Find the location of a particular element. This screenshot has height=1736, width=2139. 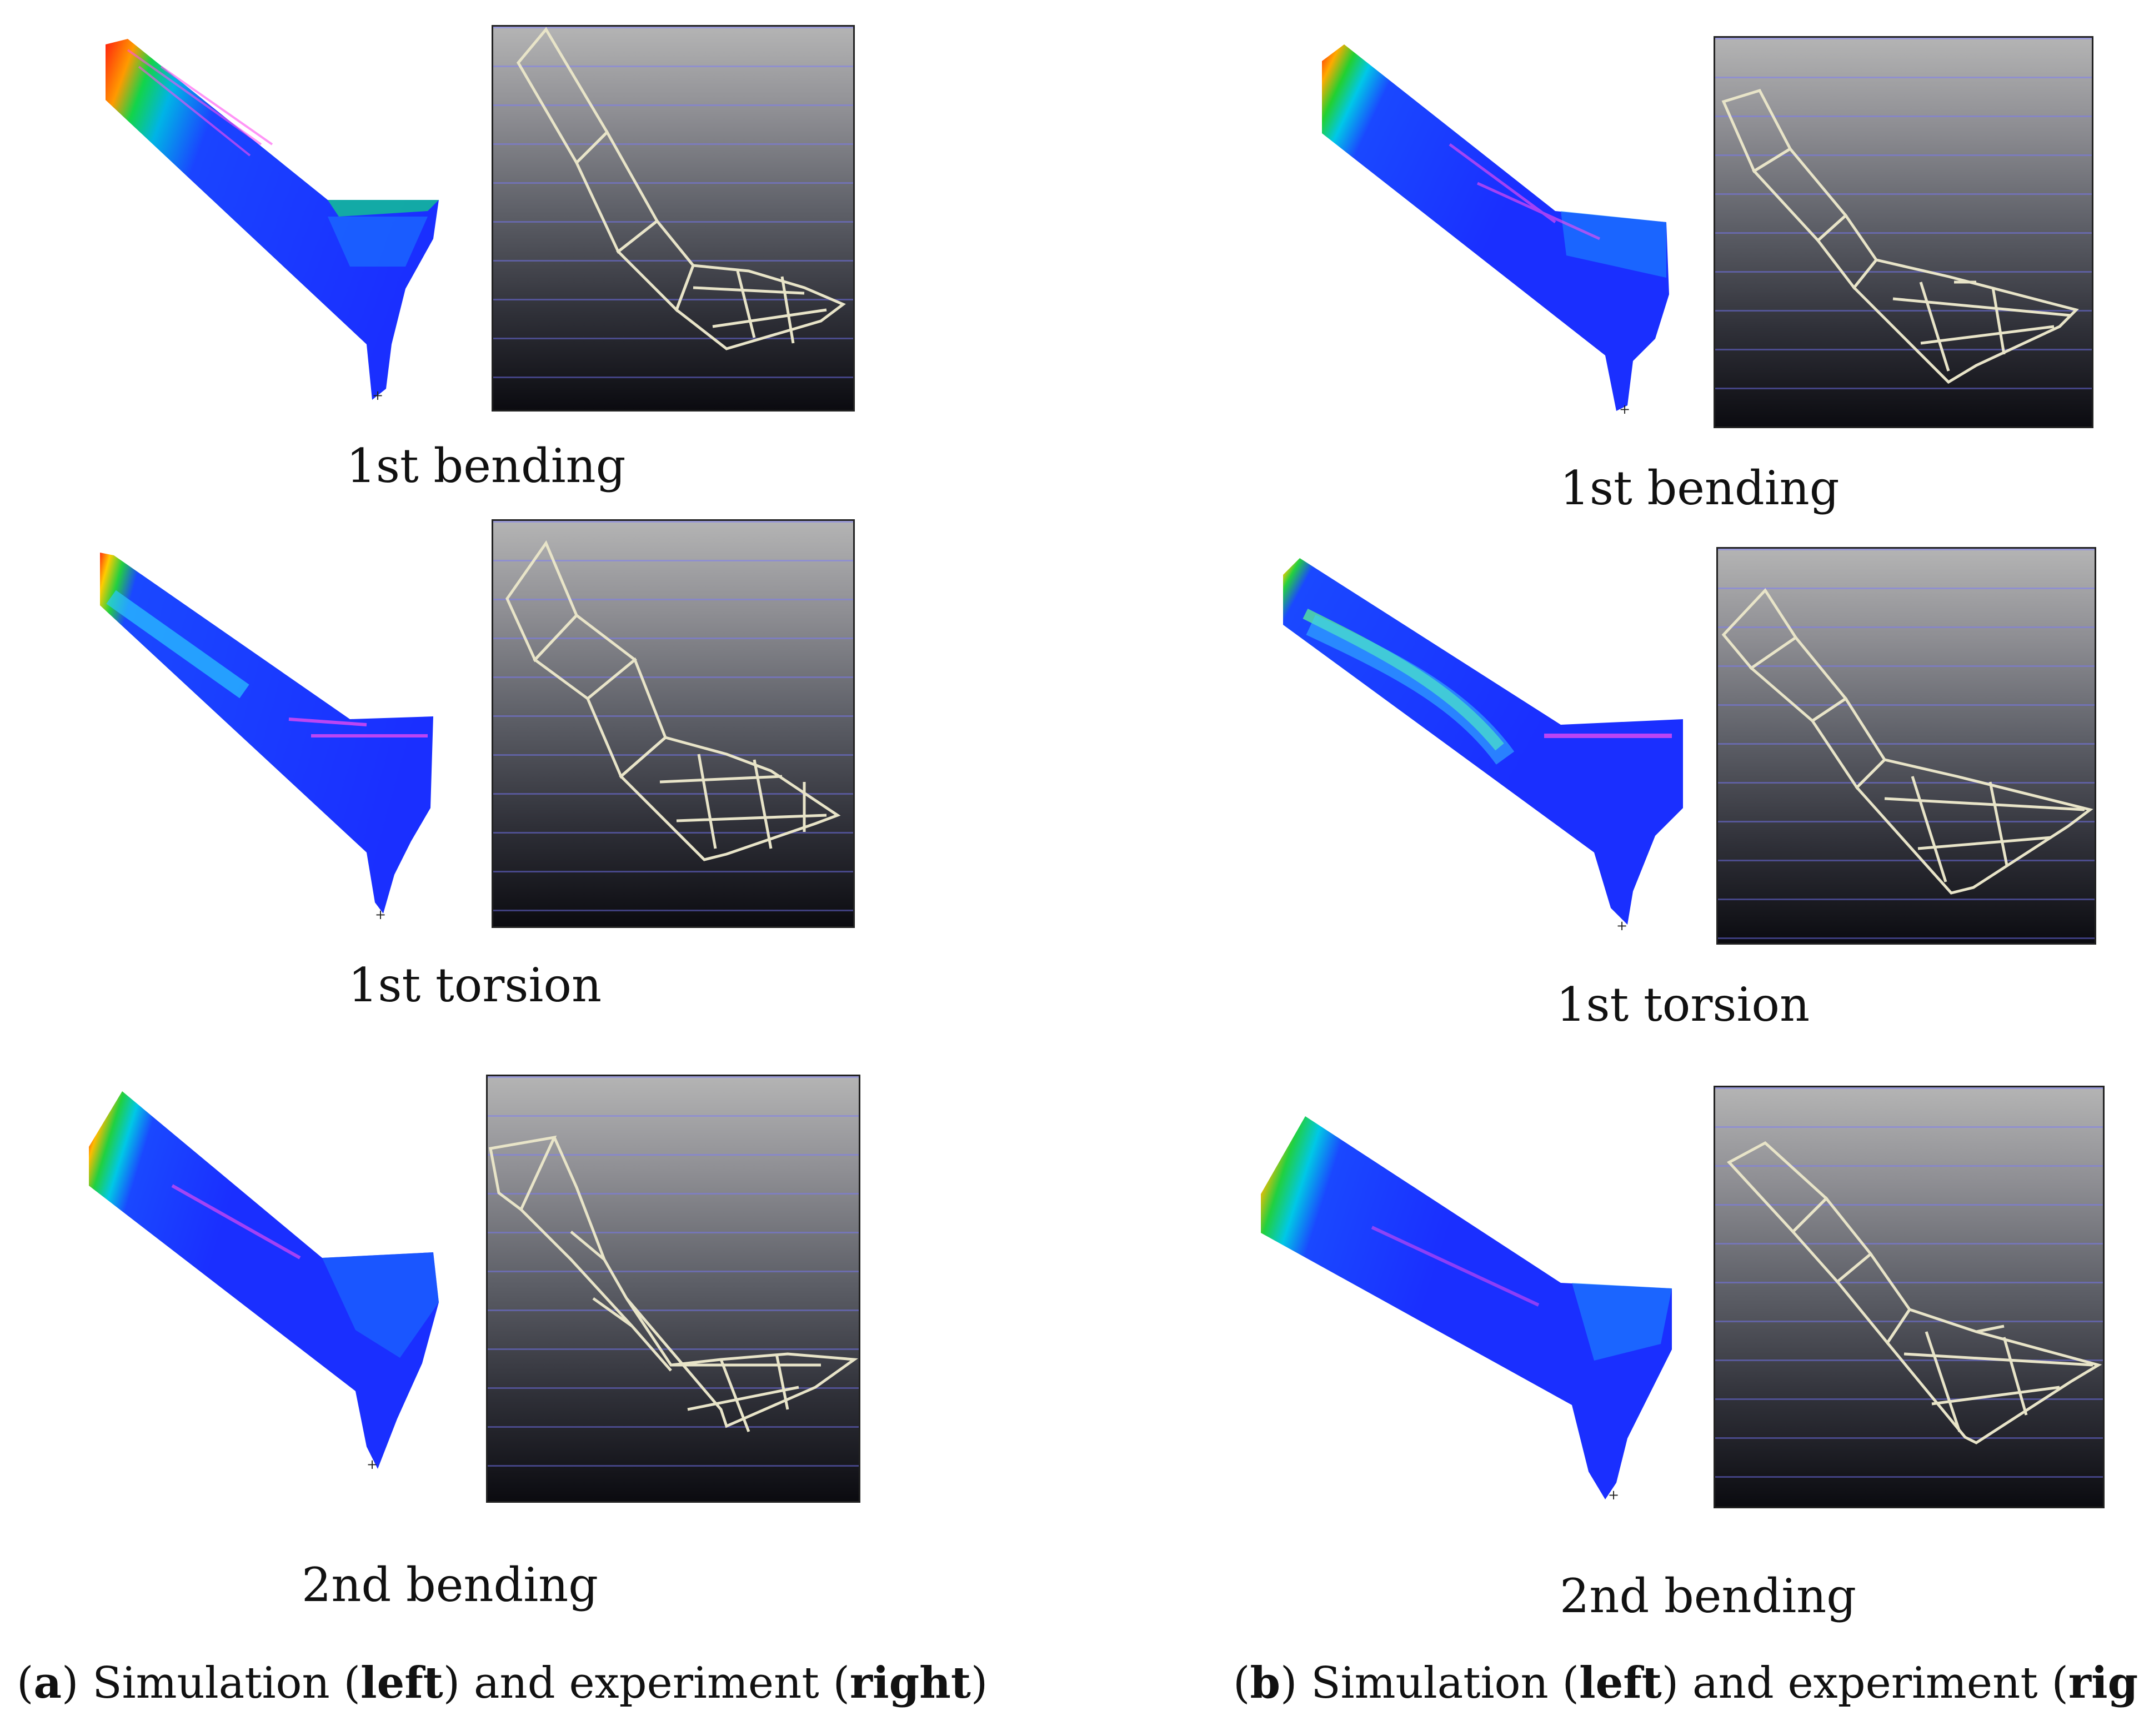

panel-a-row2-experiment is located at coordinates (673, 723).